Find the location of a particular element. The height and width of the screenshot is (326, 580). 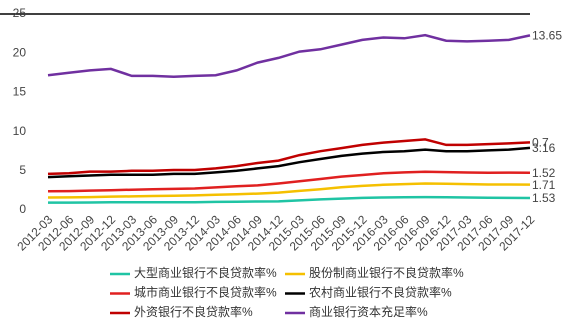

y-tick-label: 20 is located at coordinates (20, 52).